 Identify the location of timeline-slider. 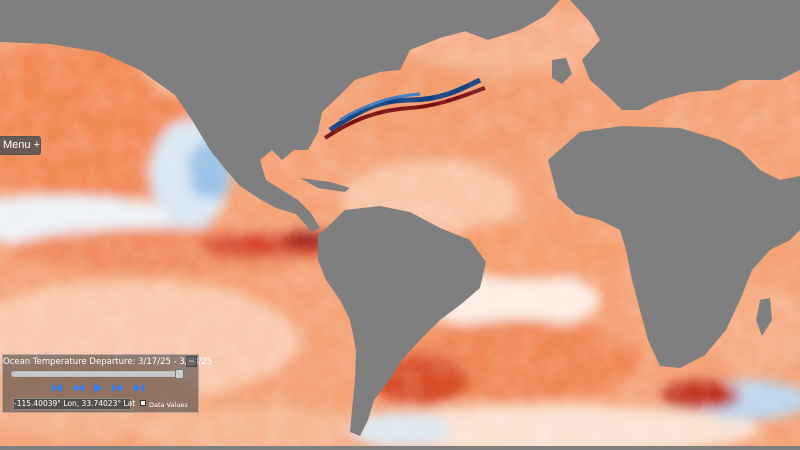
(97, 374).